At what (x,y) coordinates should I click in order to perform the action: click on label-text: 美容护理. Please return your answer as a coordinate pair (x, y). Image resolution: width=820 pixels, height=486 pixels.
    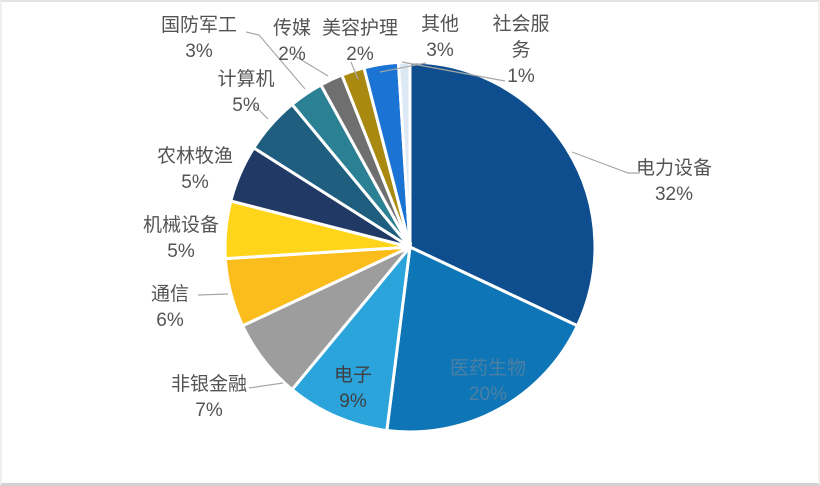
    Looking at the image, I should click on (359, 28).